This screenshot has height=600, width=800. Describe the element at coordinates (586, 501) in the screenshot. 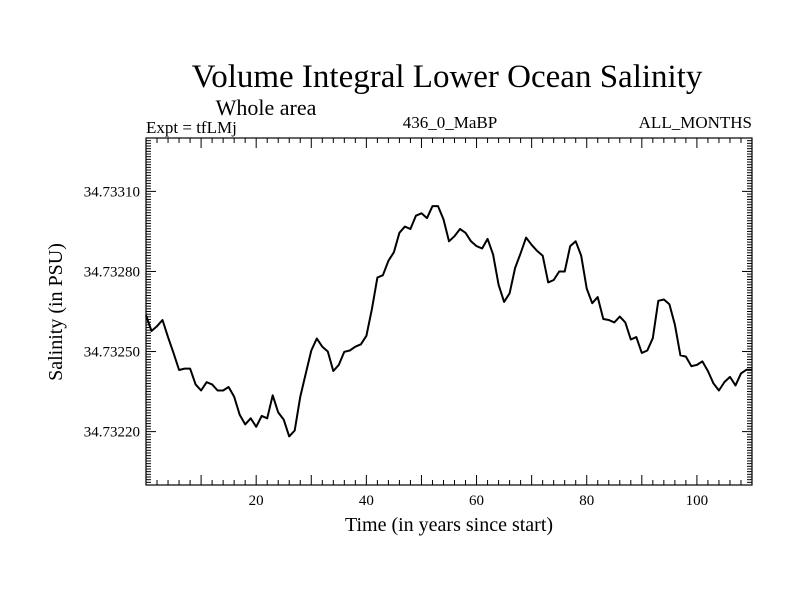

I see `x-tick-label: 80` at that location.